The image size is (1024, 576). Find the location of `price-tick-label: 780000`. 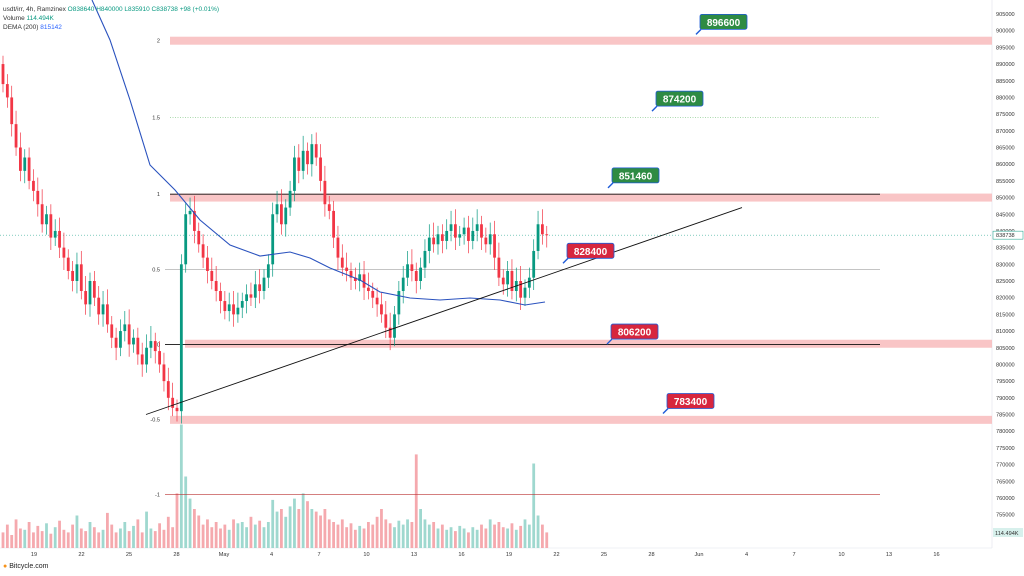

price-tick-label: 780000 is located at coordinates (1005, 432).